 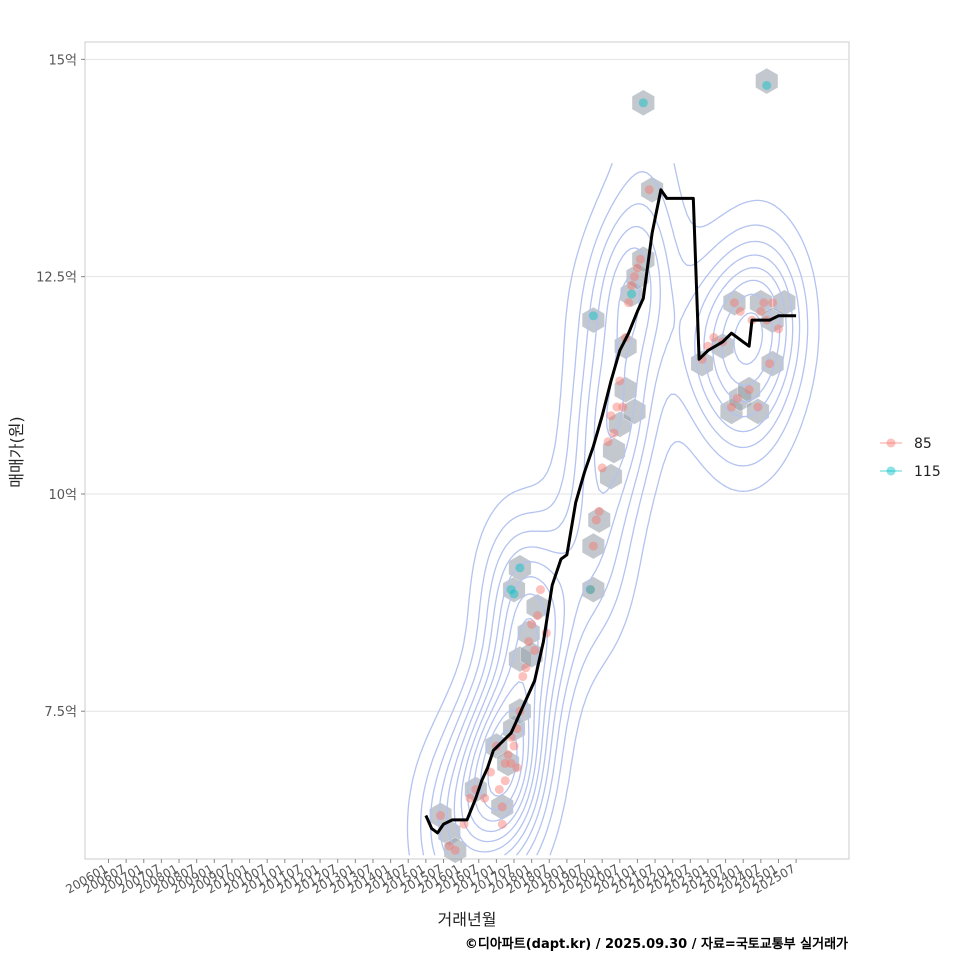 I want to click on y-axis-title: 매매가(원), so click(x=16, y=451).